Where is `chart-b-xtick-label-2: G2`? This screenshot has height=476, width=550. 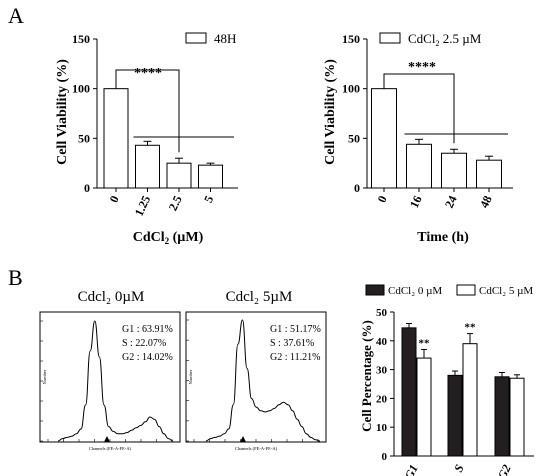 chart-b-xtick-label-2: G2 is located at coordinates (504, 469).